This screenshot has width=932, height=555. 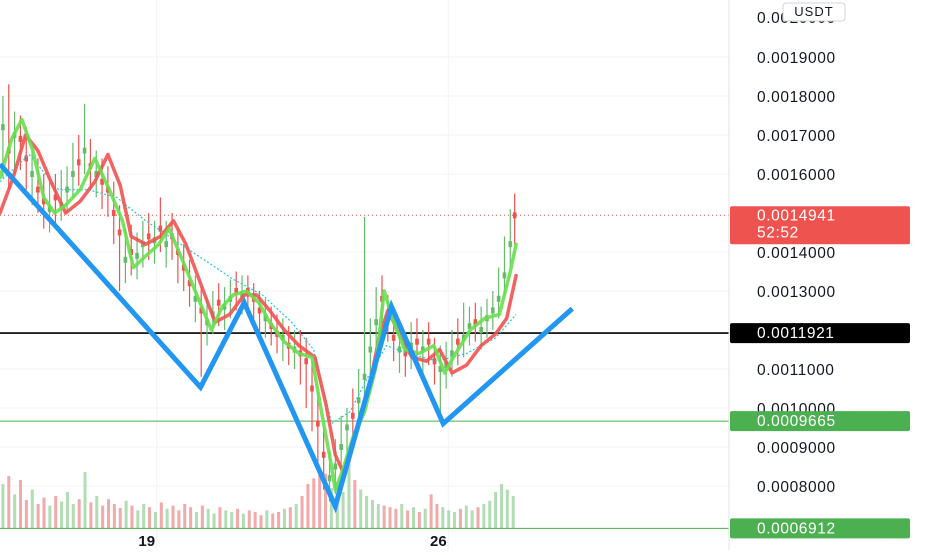 I want to click on currency-label: USDT, so click(x=813, y=11).